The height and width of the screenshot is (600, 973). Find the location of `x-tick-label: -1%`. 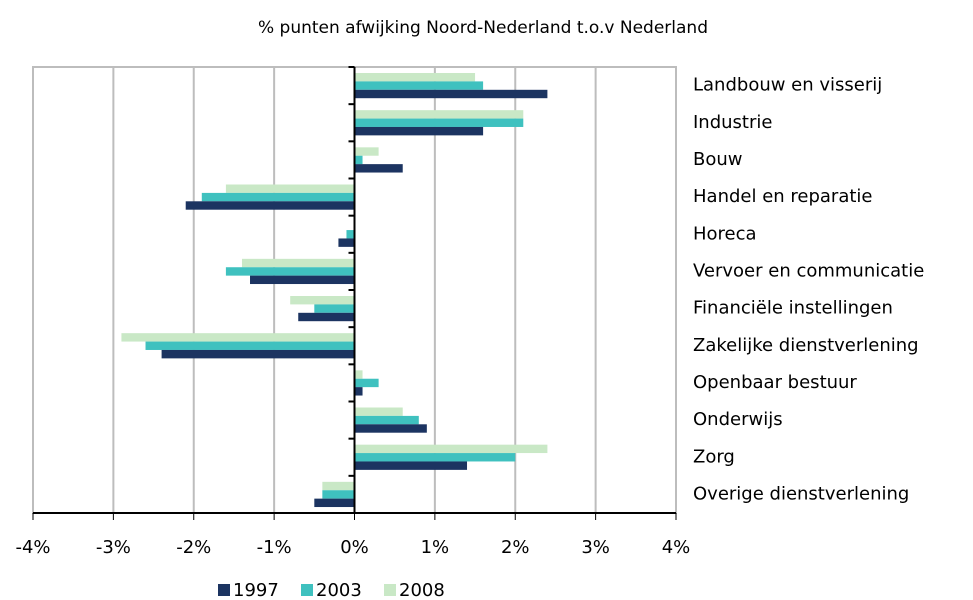

x-tick-label: -1% is located at coordinates (274, 547).